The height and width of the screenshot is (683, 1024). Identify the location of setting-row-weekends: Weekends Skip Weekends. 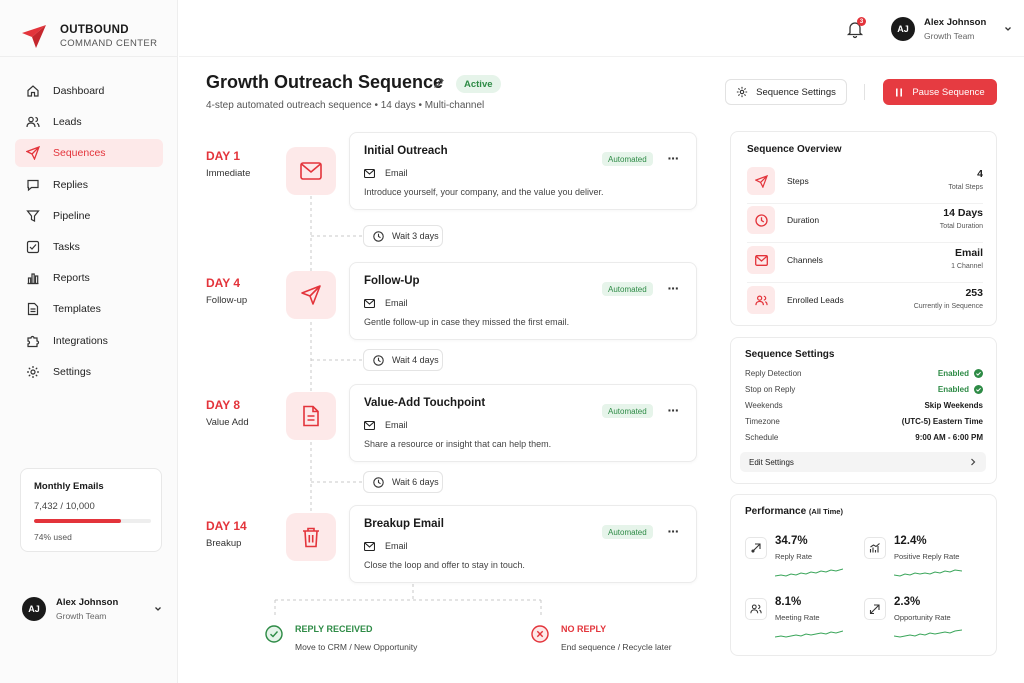
(864, 407).